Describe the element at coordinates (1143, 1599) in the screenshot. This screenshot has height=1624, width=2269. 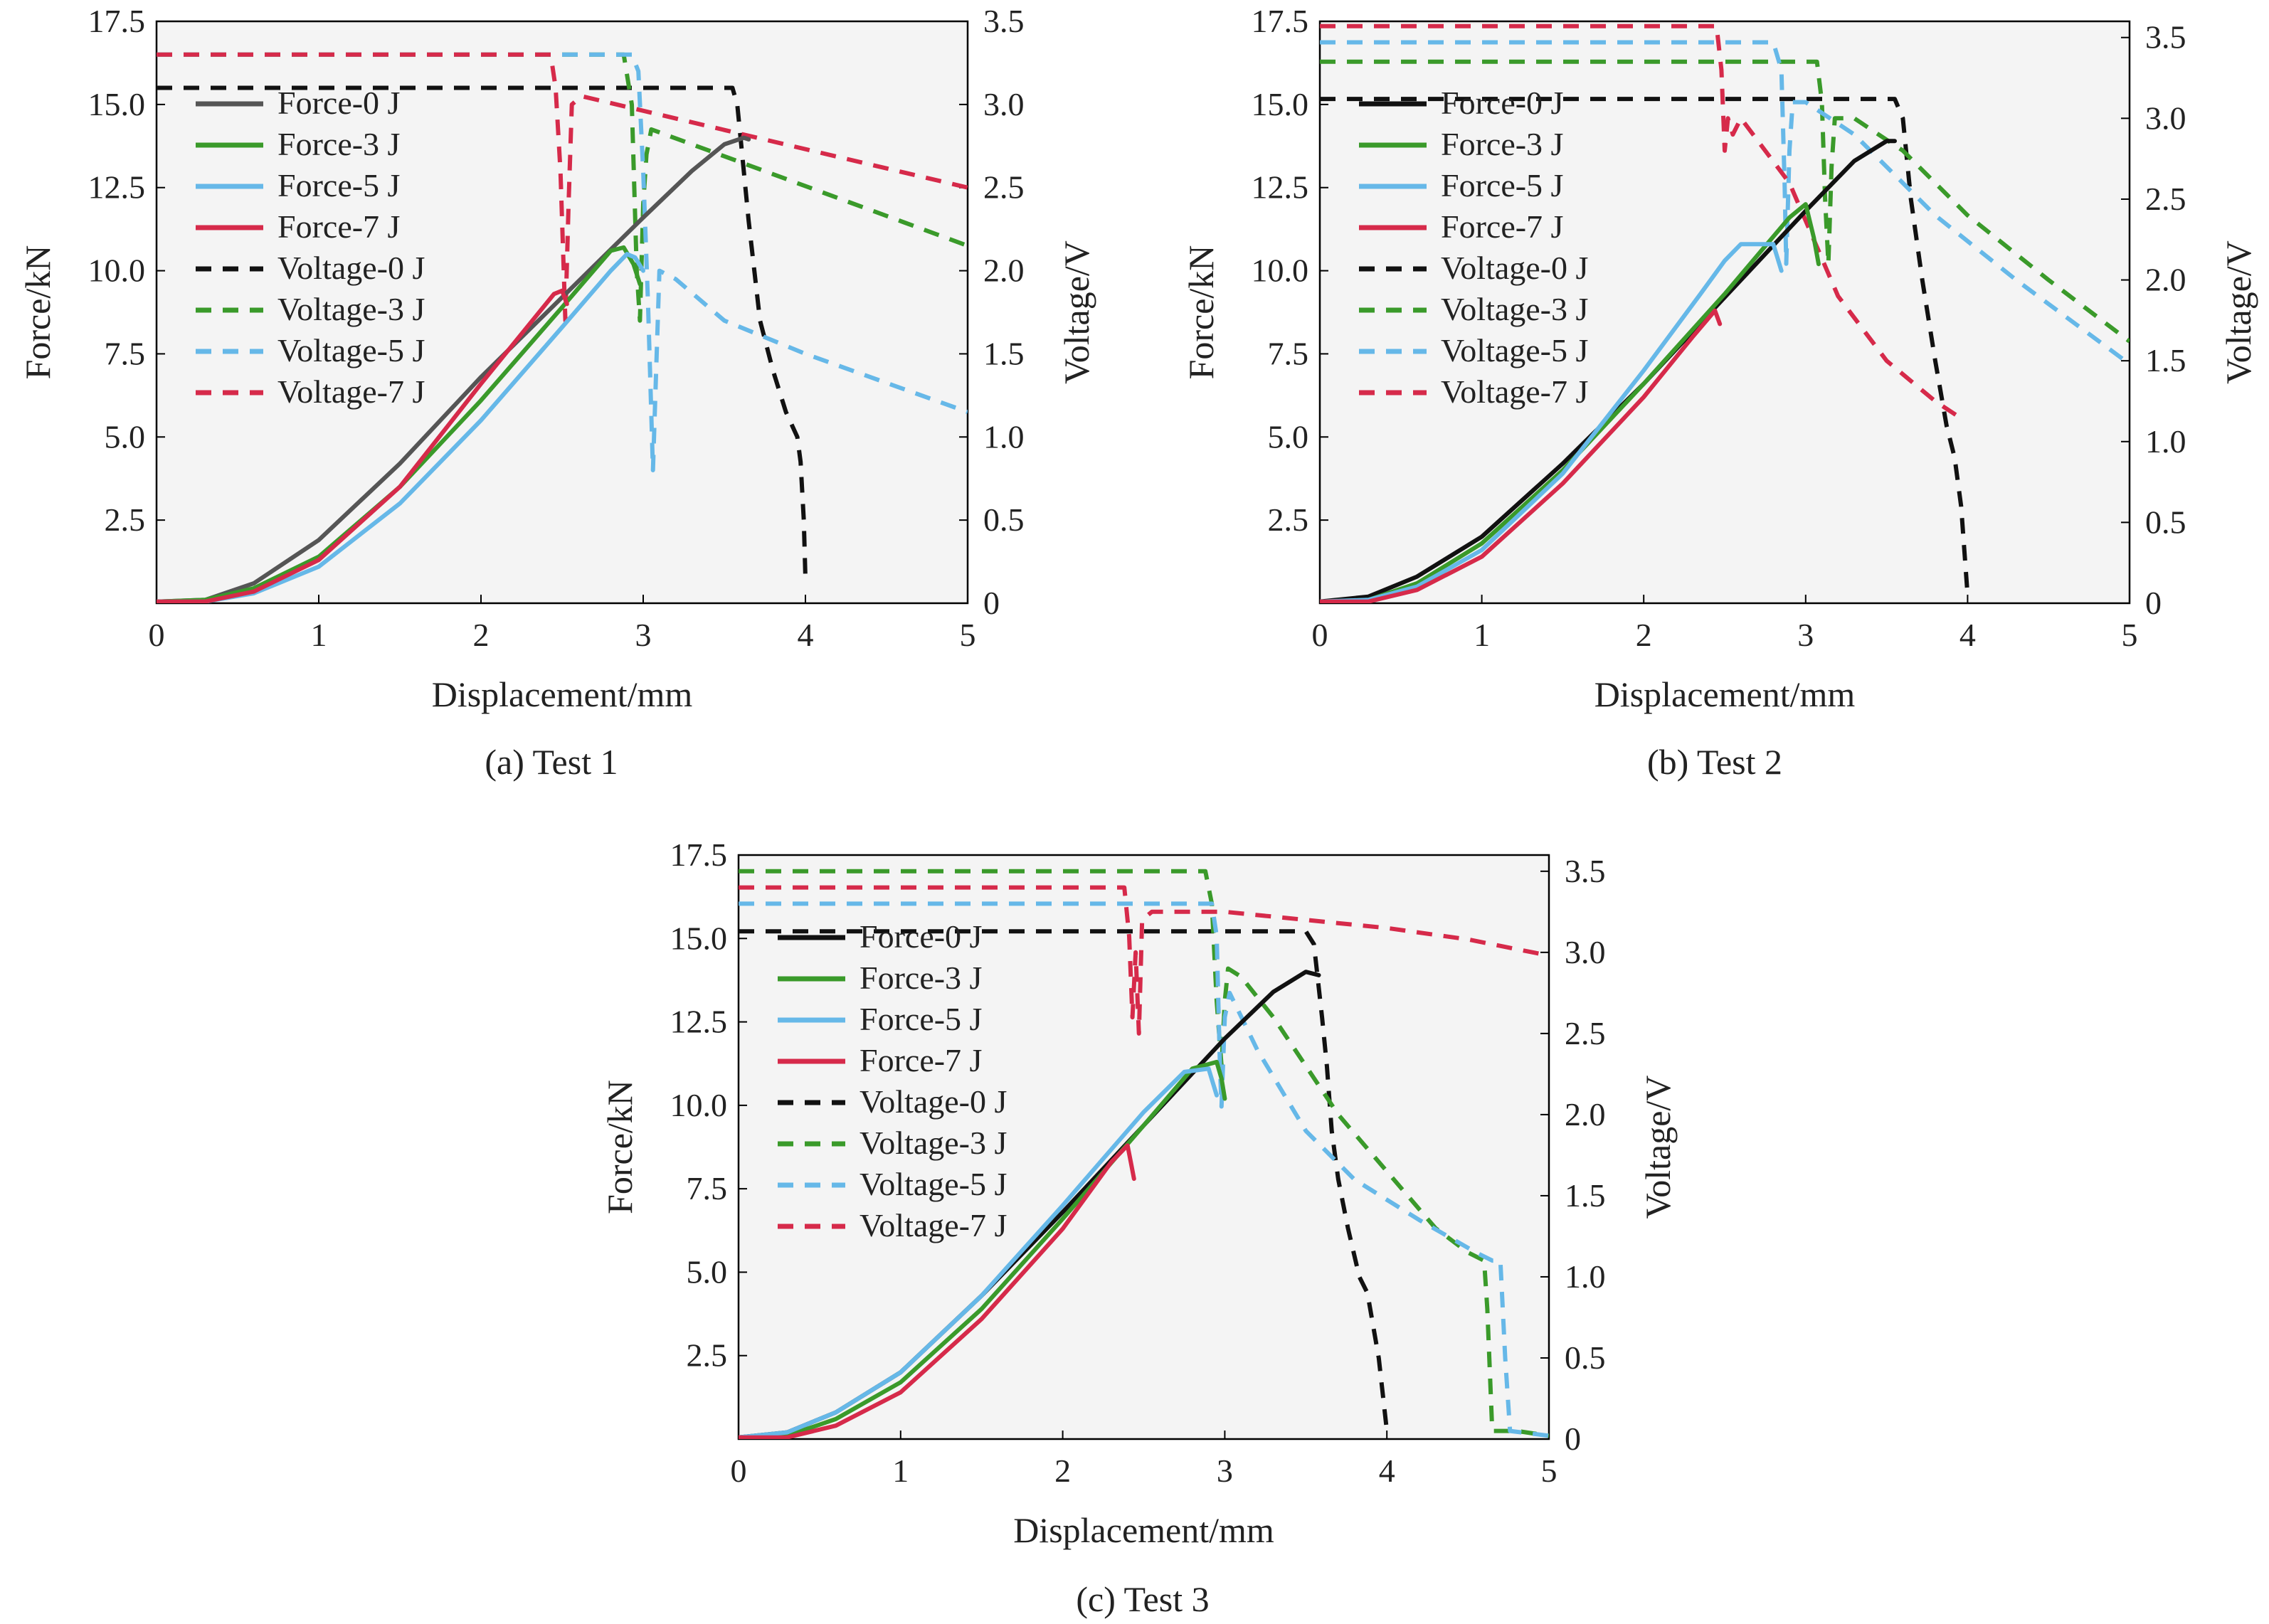
I see `chart-caption: (c) Test 3` at that location.